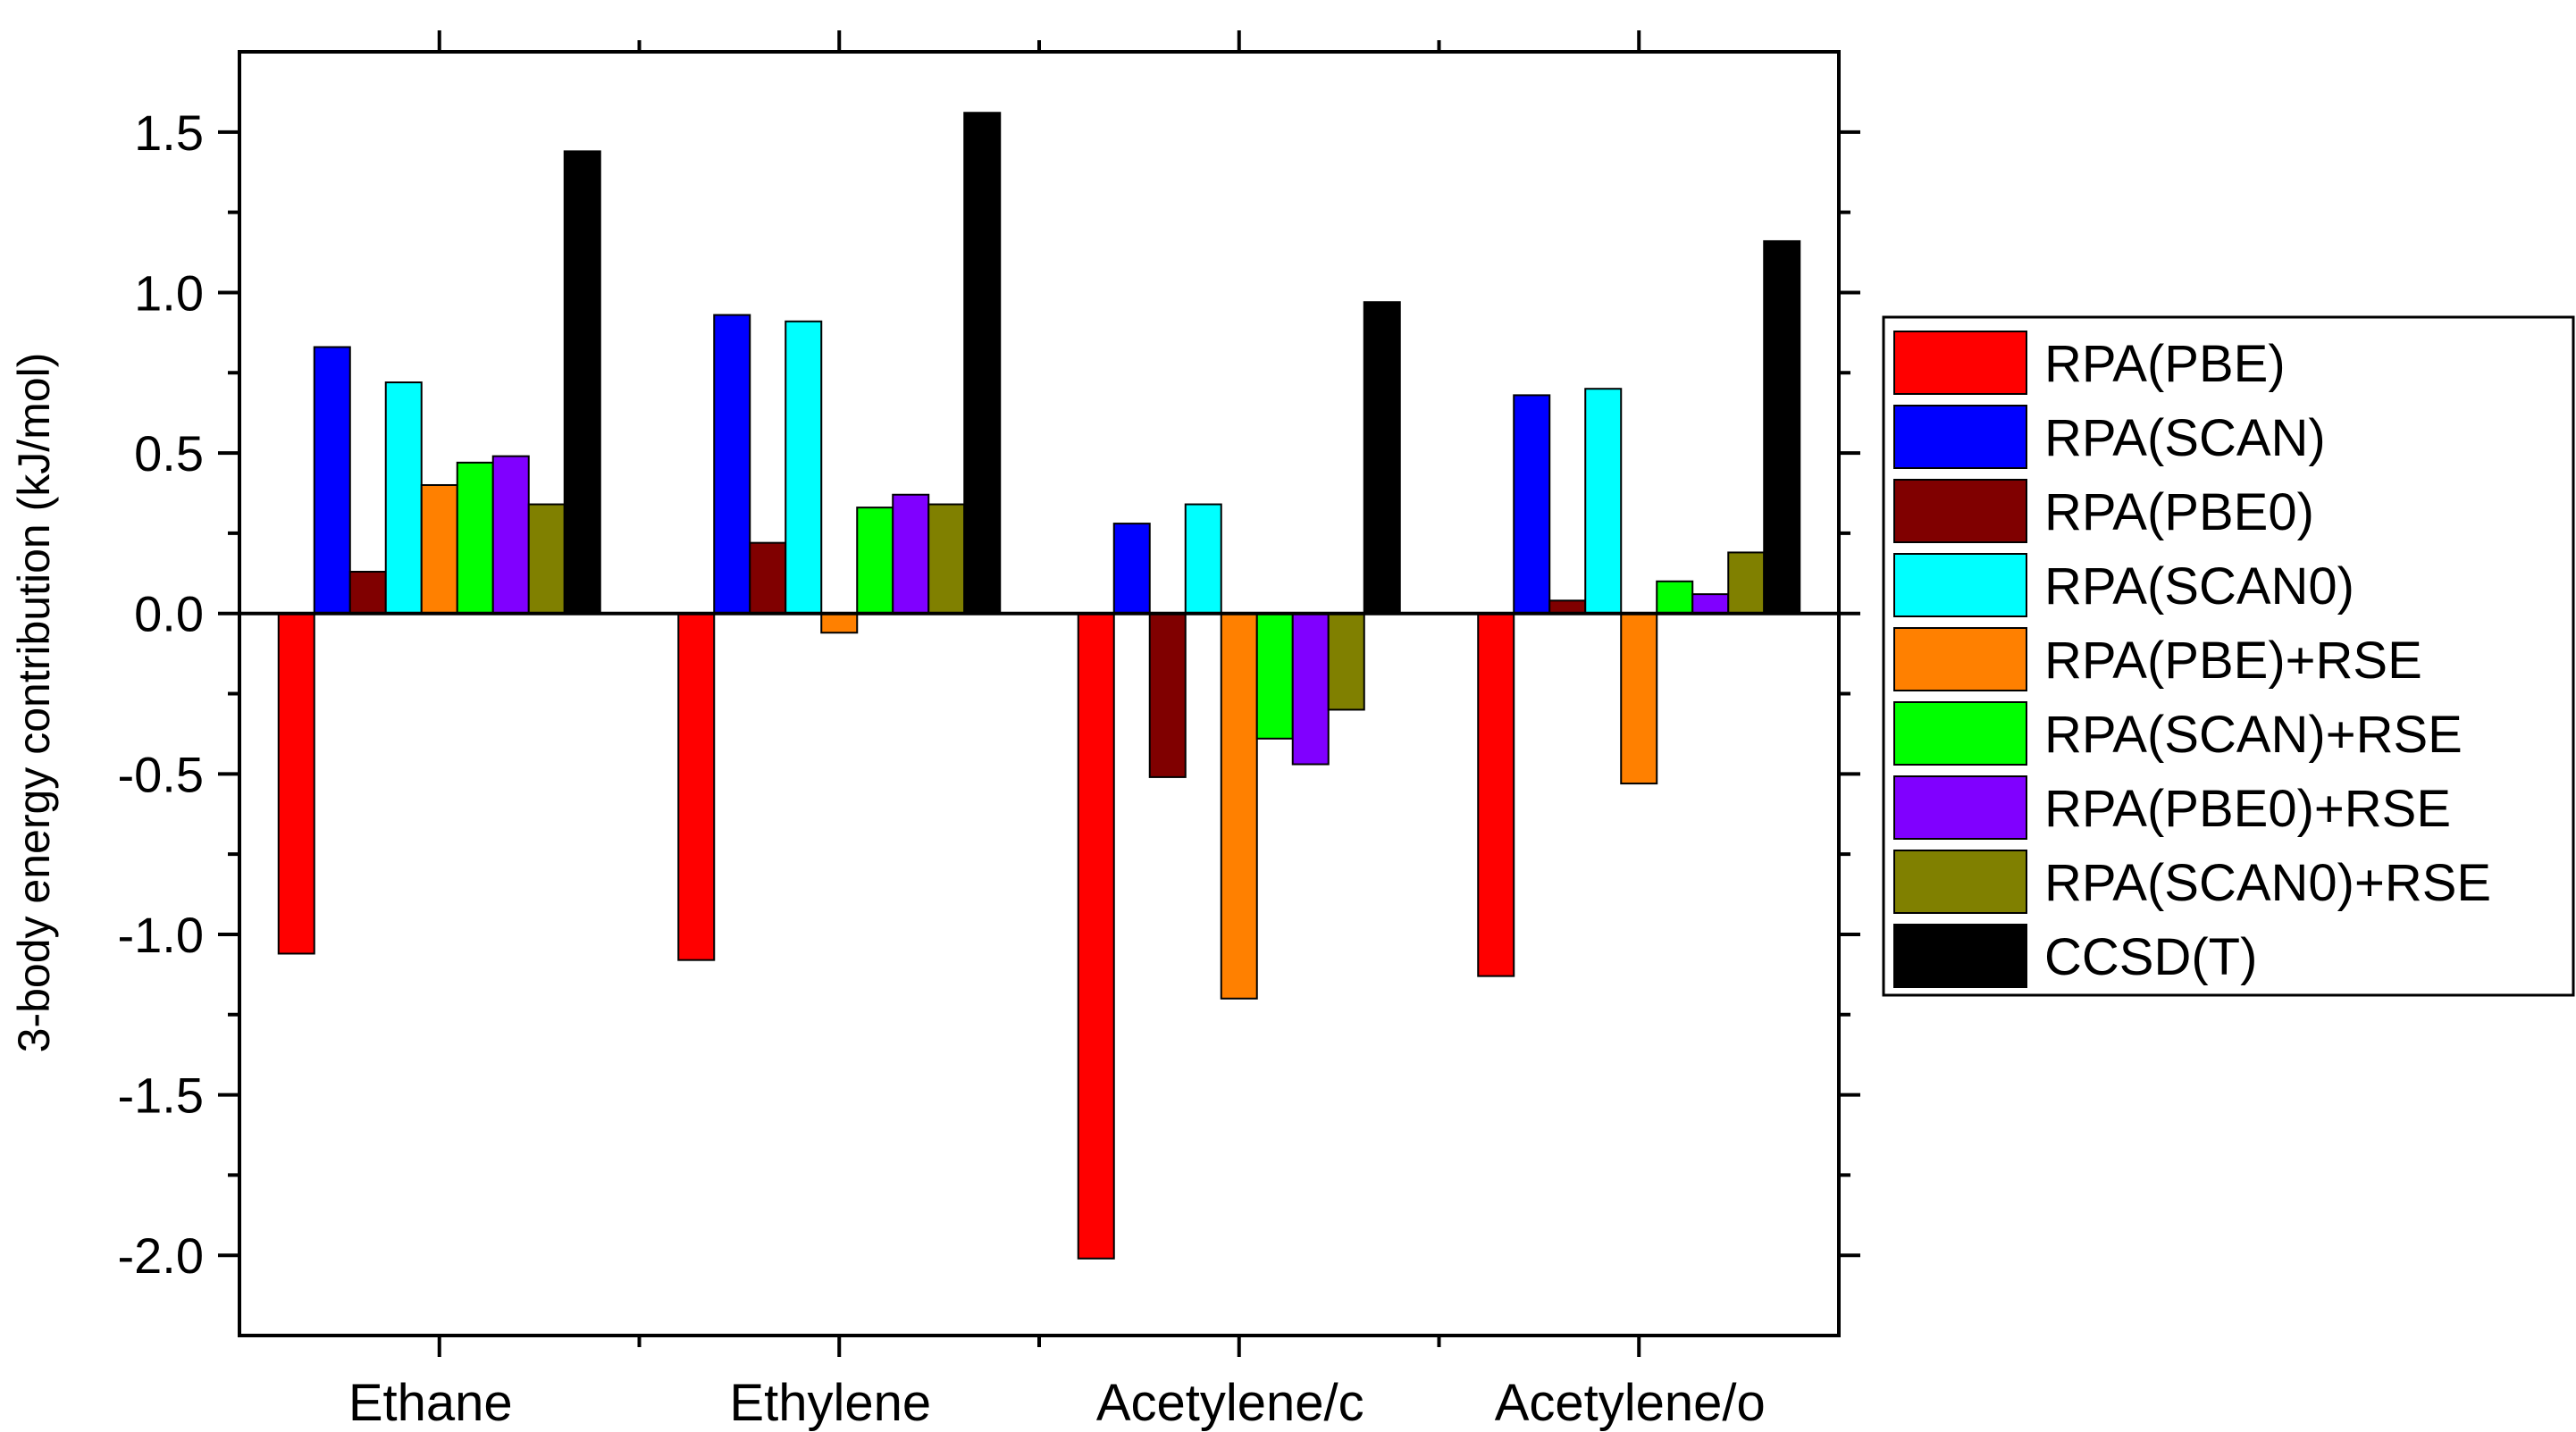 Image resolution: width=2576 pixels, height=1432 pixels. Describe the element at coordinates (161, 774) in the screenshot. I see `y-tick-label: -0.5` at that location.